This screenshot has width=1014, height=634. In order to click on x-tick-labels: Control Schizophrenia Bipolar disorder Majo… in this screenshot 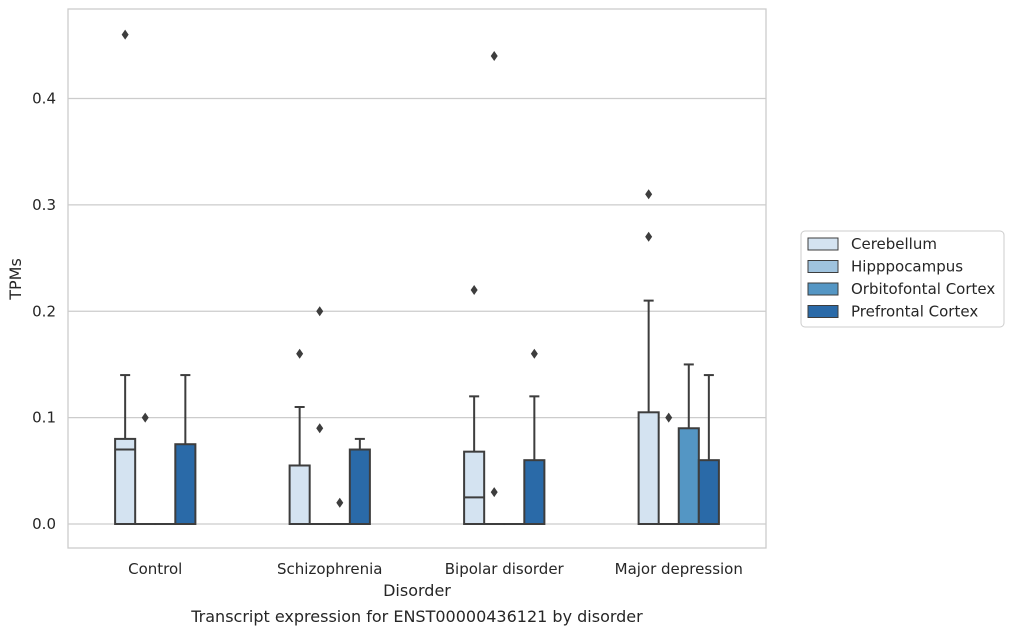, I will do `click(435, 569)`.